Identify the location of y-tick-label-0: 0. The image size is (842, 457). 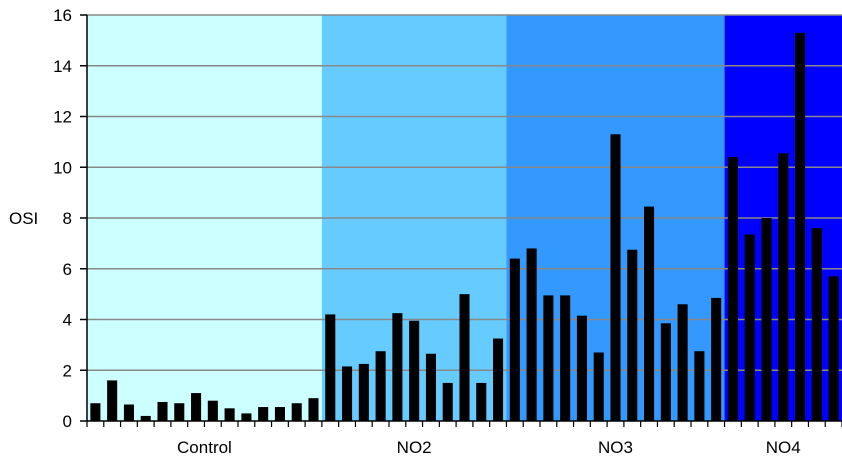
(67, 421).